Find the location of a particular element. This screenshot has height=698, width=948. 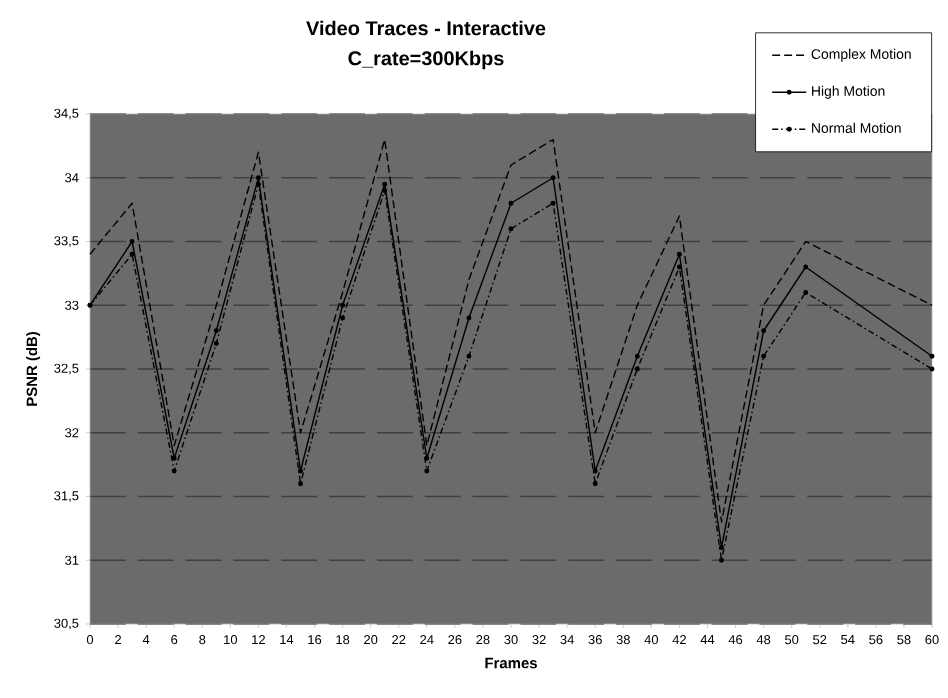

chart-title: Video Traces - Interactive is located at coordinates (426, 28).